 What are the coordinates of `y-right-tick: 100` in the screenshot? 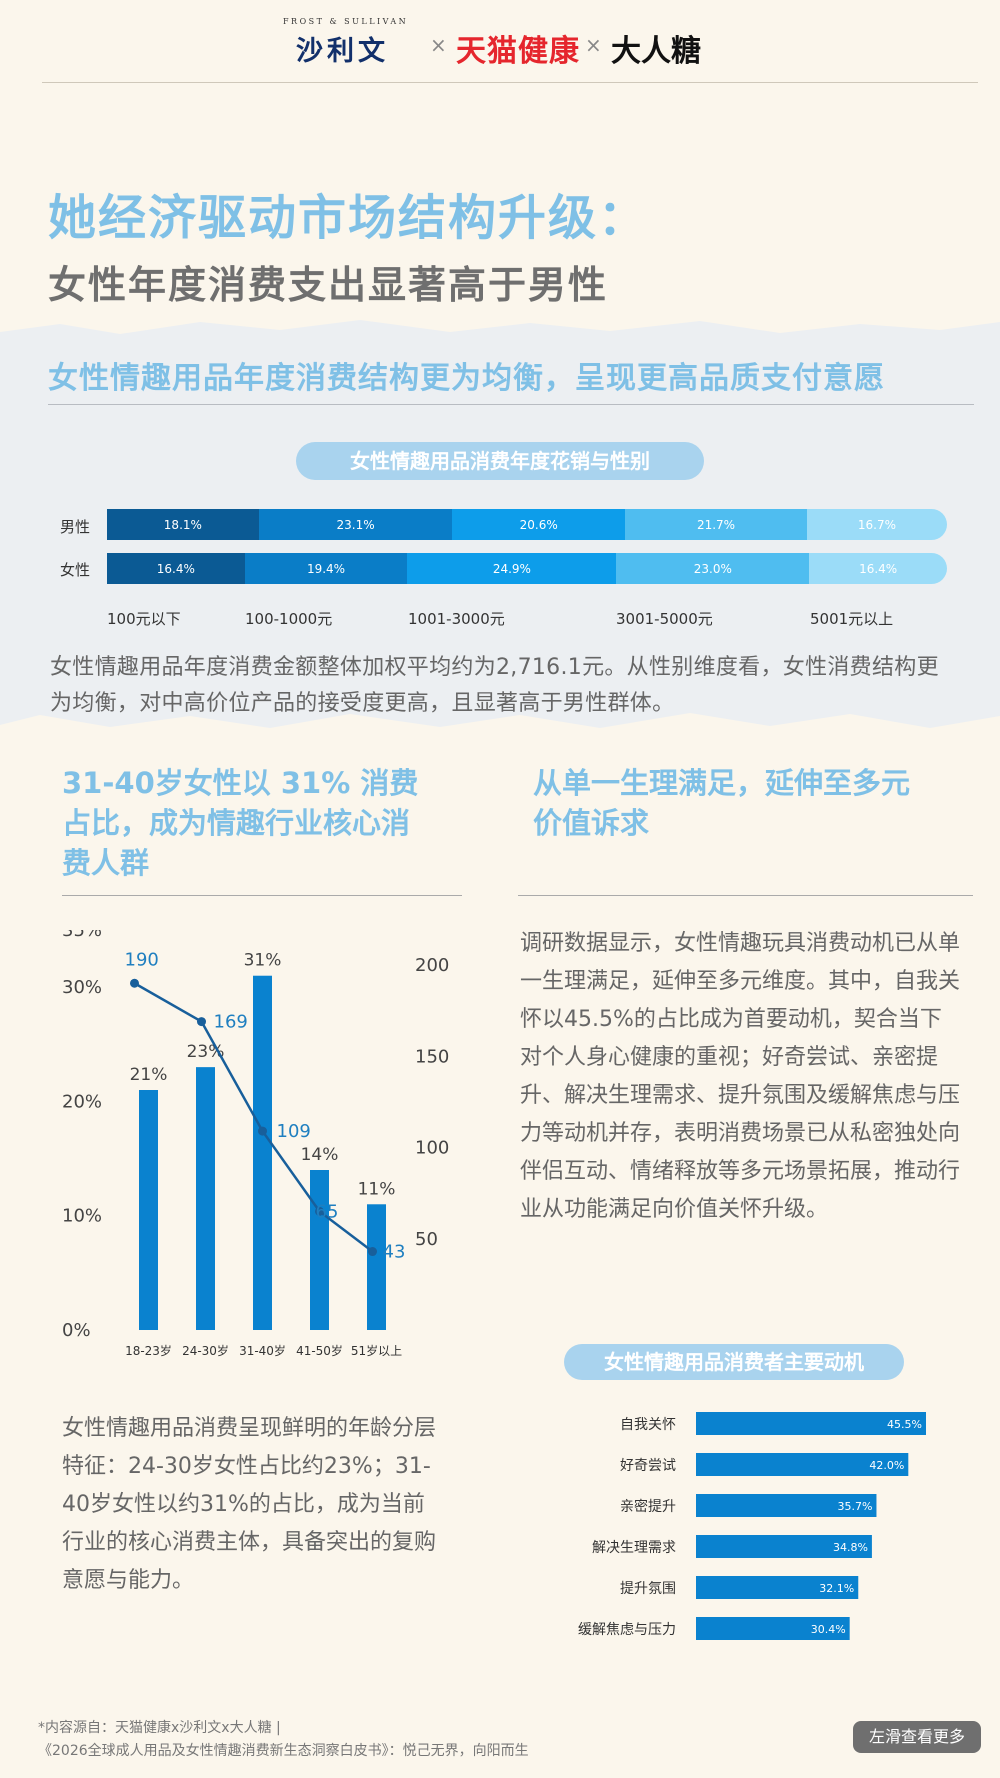 It's located at (432, 1148).